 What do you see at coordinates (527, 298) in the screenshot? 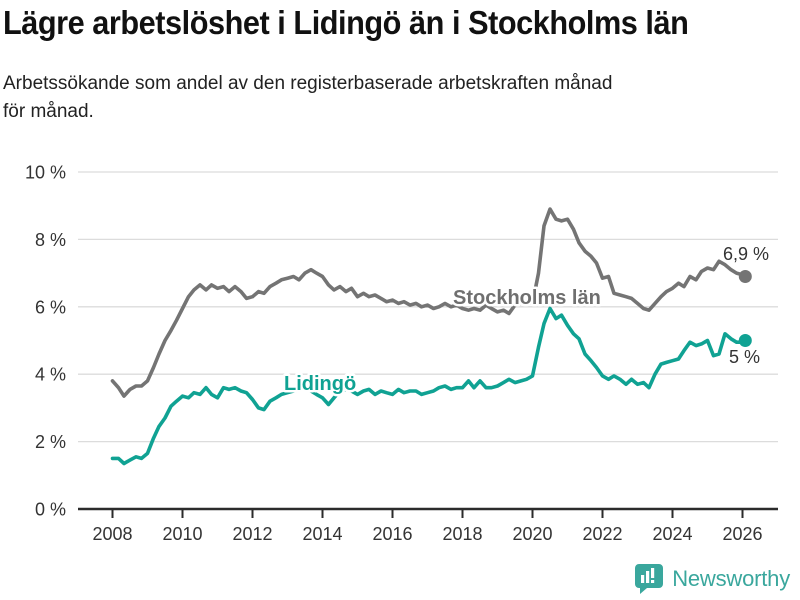
I see `stockholms-lan-series-label: Stockholms län` at bounding box center [527, 298].